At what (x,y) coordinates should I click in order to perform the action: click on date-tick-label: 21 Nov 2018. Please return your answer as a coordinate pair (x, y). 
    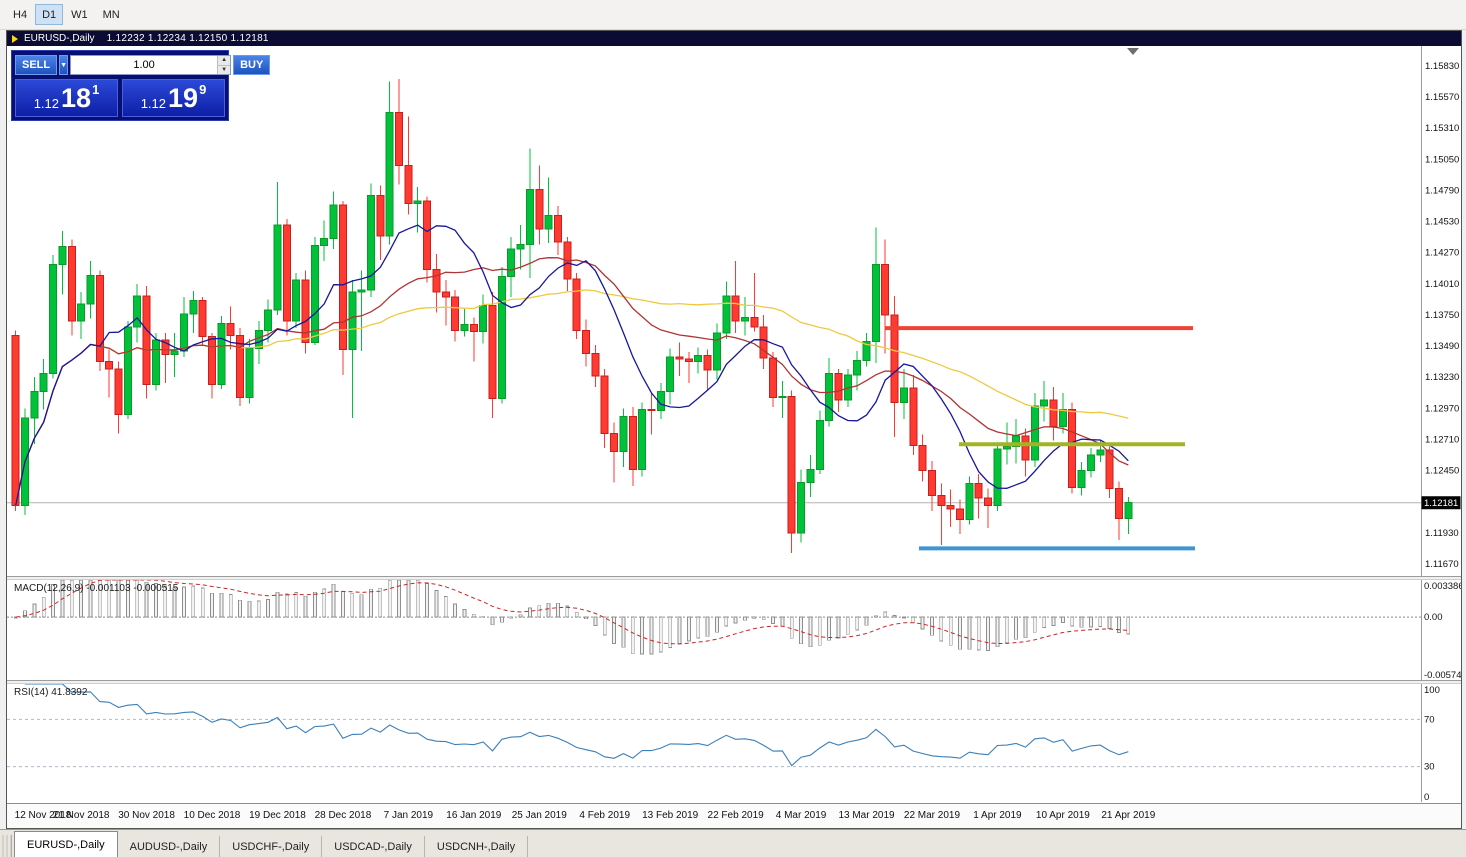
    Looking at the image, I should click on (81, 815).